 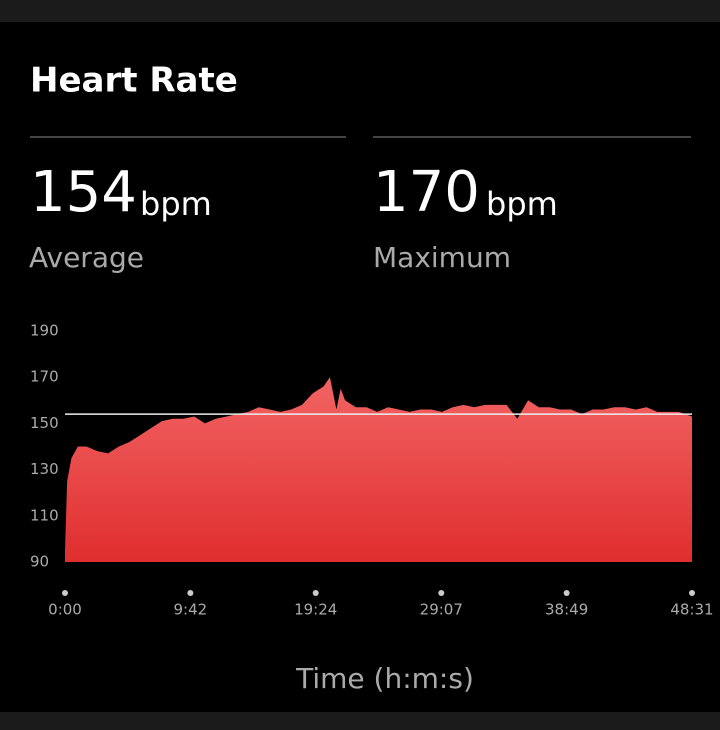 What do you see at coordinates (360, 11) in the screenshot?
I see `status-bar` at bounding box center [360, 11].